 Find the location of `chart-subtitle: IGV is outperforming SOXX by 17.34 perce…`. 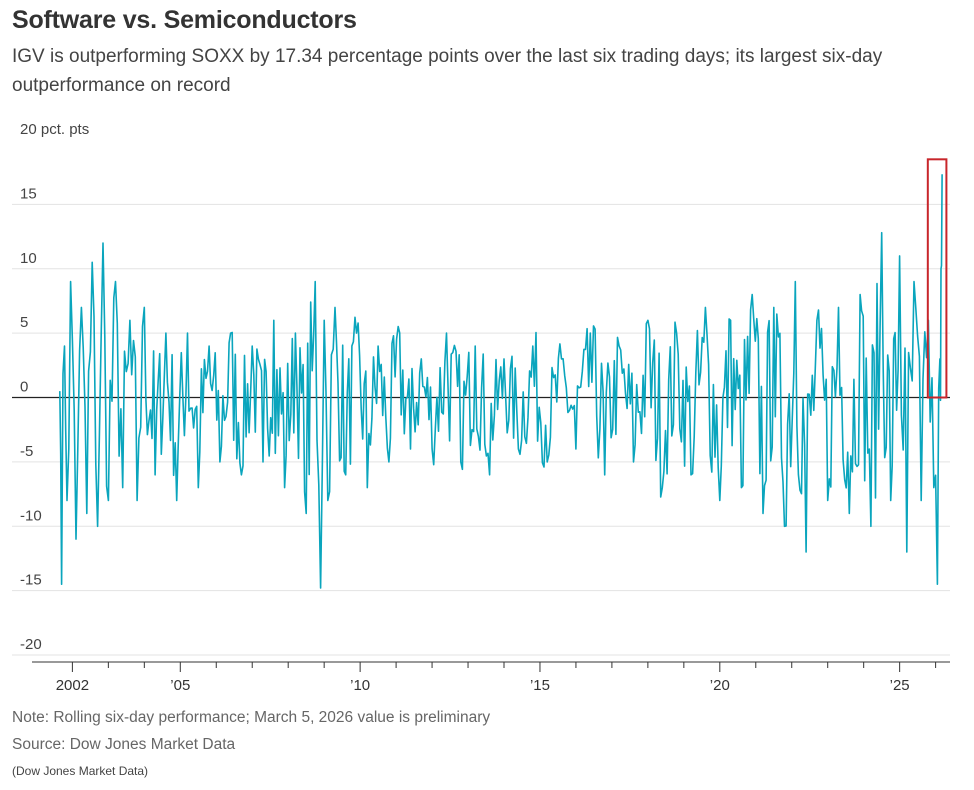

chart-subtitle: IGV is outperforming SOXX by 17.34 perce… is located at coordinates (447, 71).